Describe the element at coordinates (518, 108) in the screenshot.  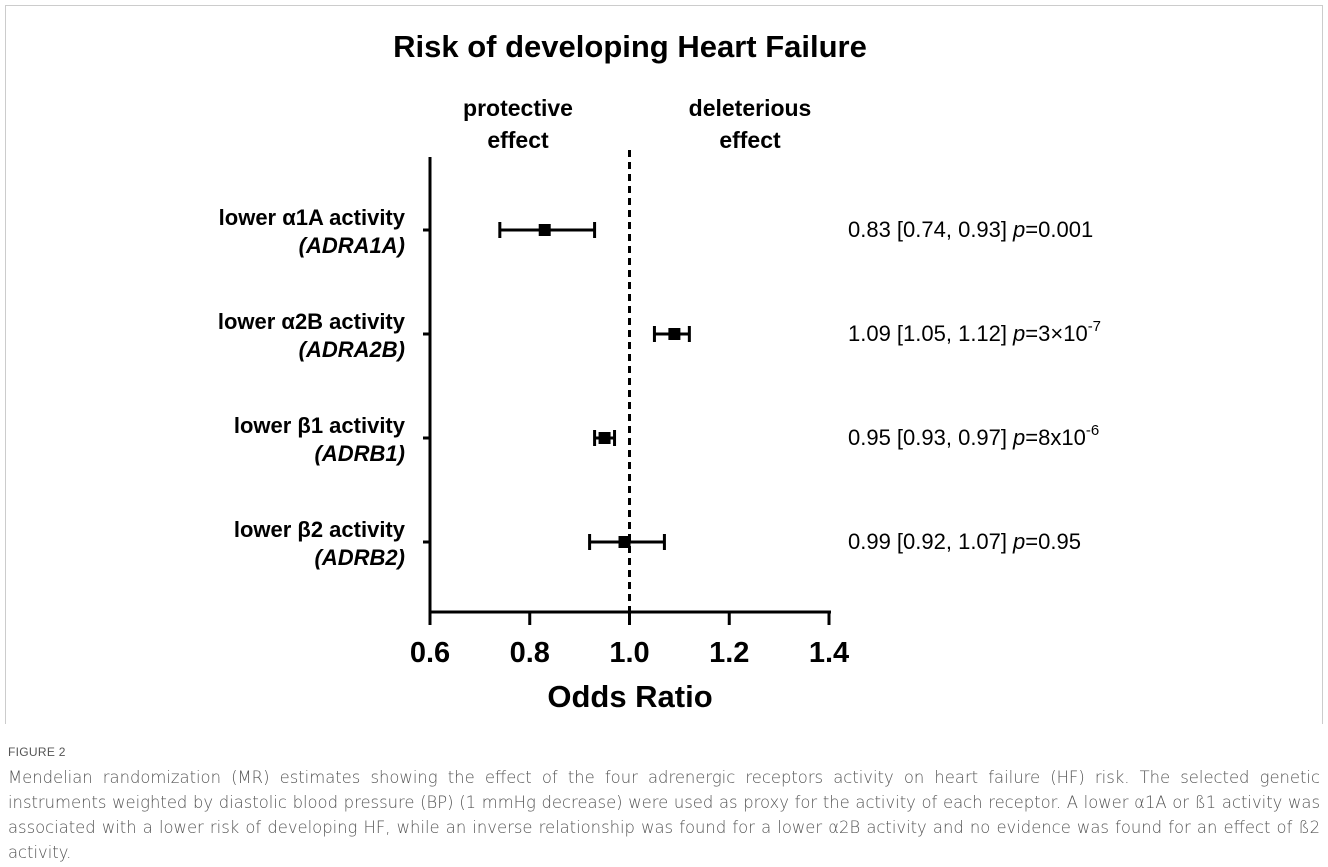
I see `annotation: protective` at that location.